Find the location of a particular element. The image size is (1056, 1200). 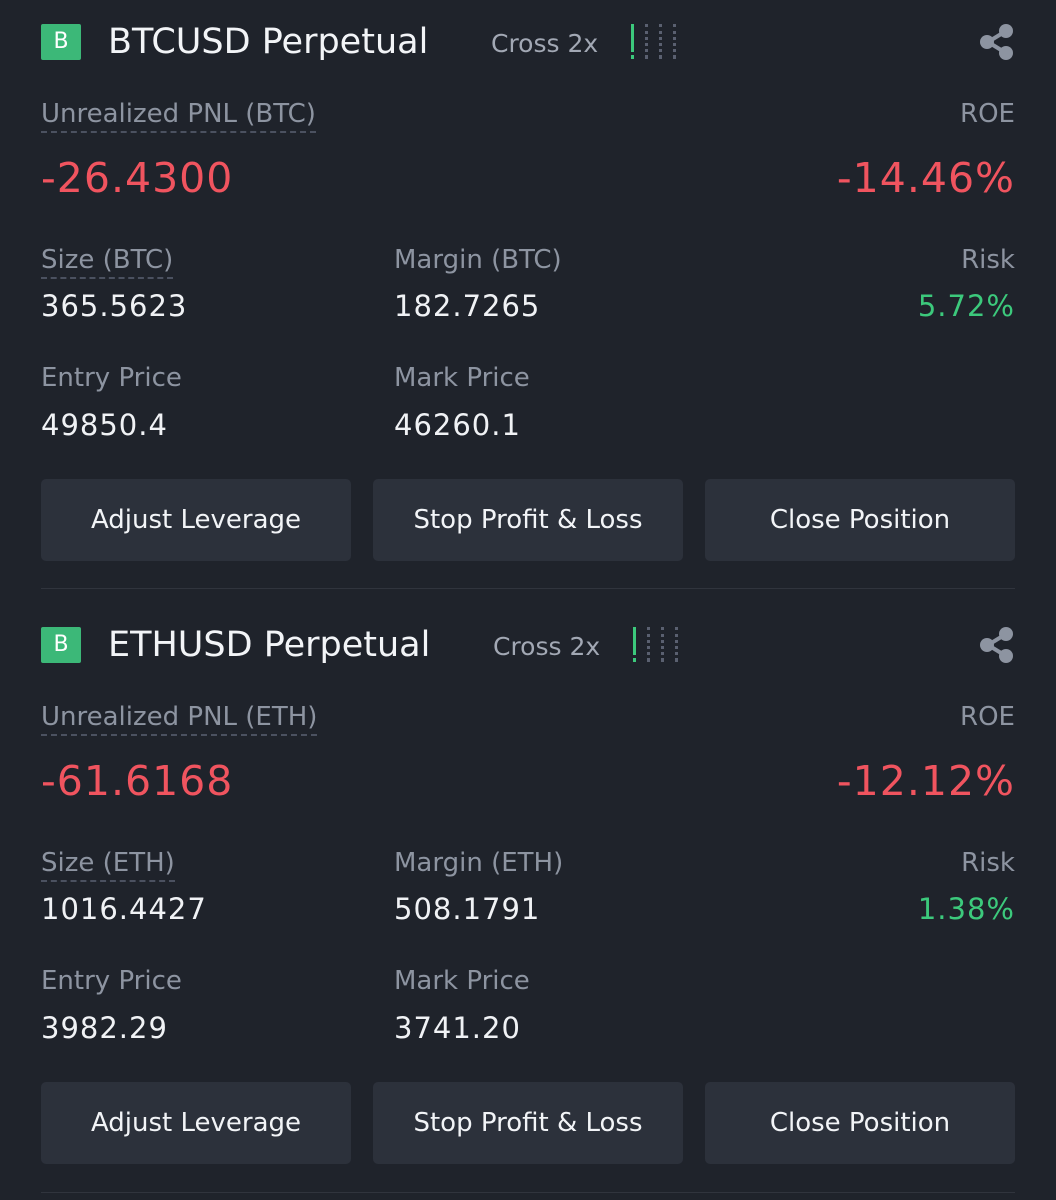

position-symbol: BTCUSD Perpetual is located at coordinates (268, 42).